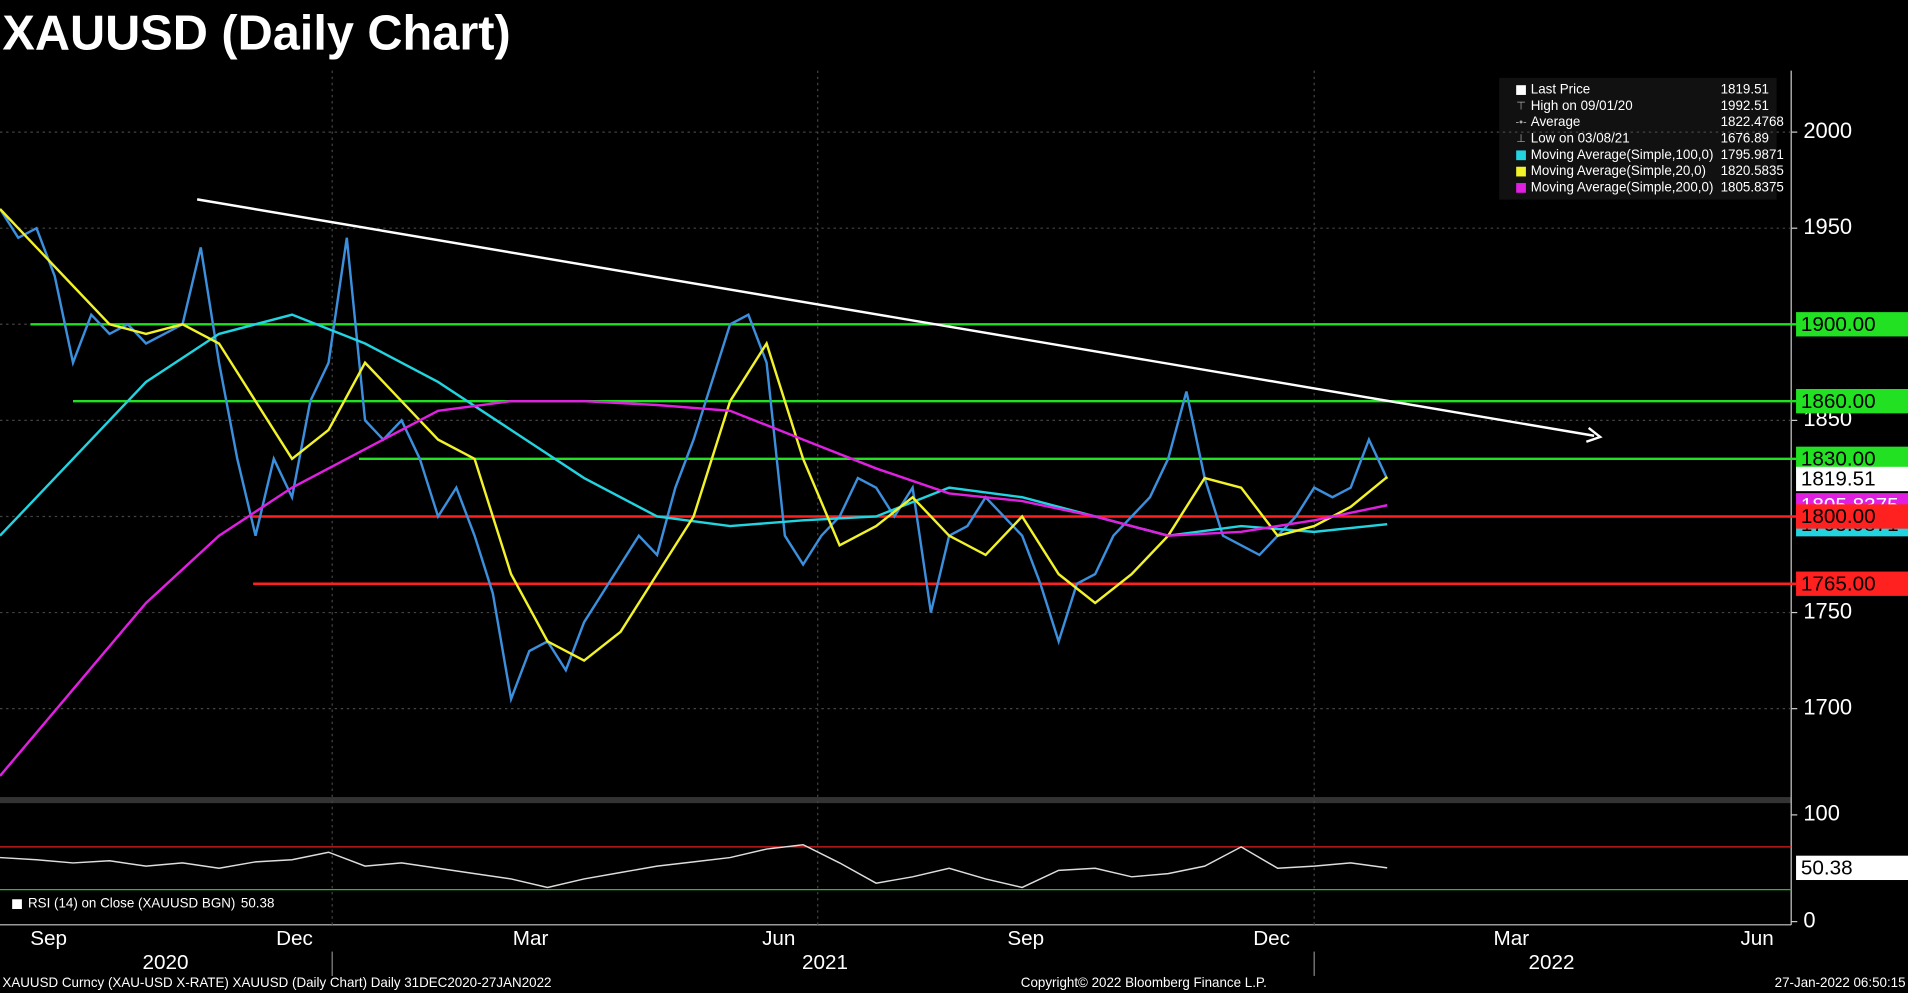  Describe the element at coordinates (1752, 170) in the screenshot. I see `legend-value: 1820.5835` at that location.